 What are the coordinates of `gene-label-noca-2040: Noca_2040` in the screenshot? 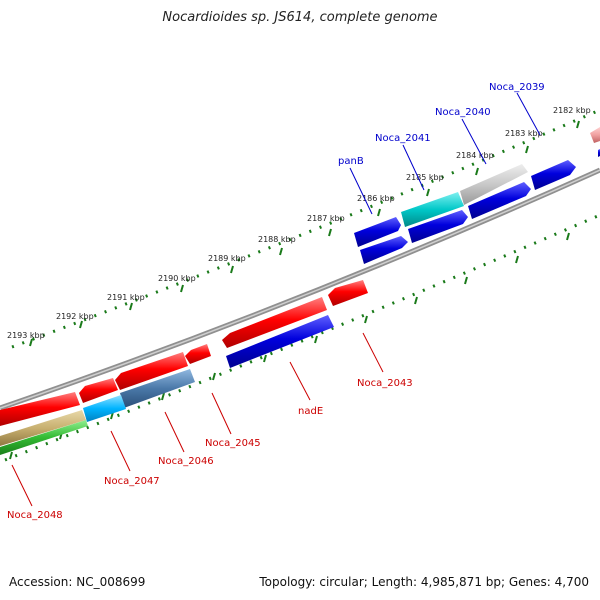 It's located at (463, 112).